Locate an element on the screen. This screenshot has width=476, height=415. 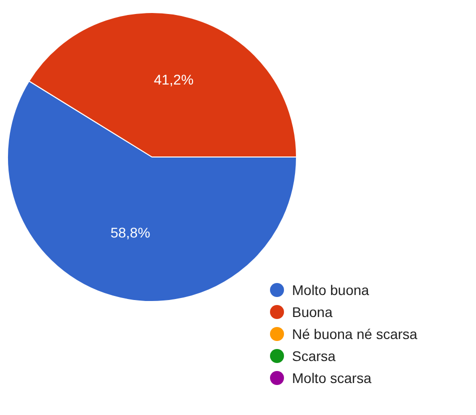
data-label: 58,8% is located at coordinates (130, 232).